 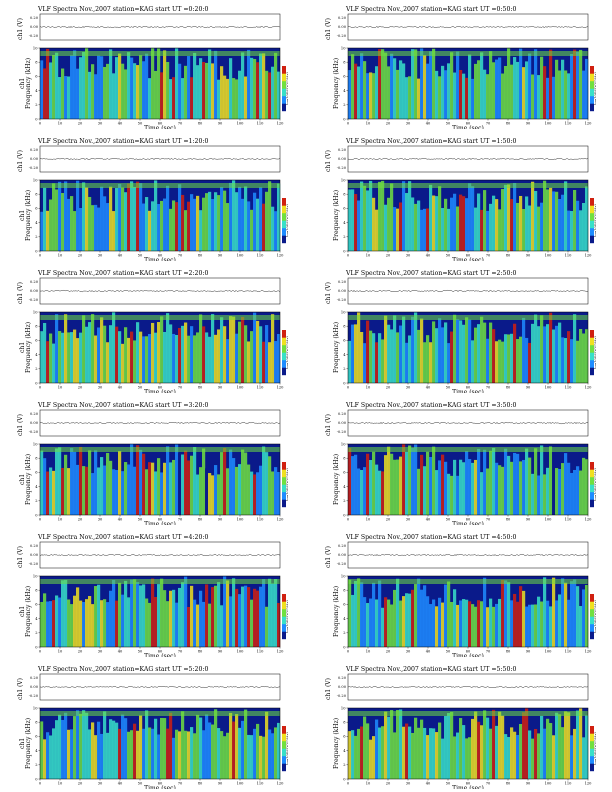 What do you see at coordinates (344, 619) in the screenshot?
I see `y-tick-label: 4` at bounding box center [344, 619].